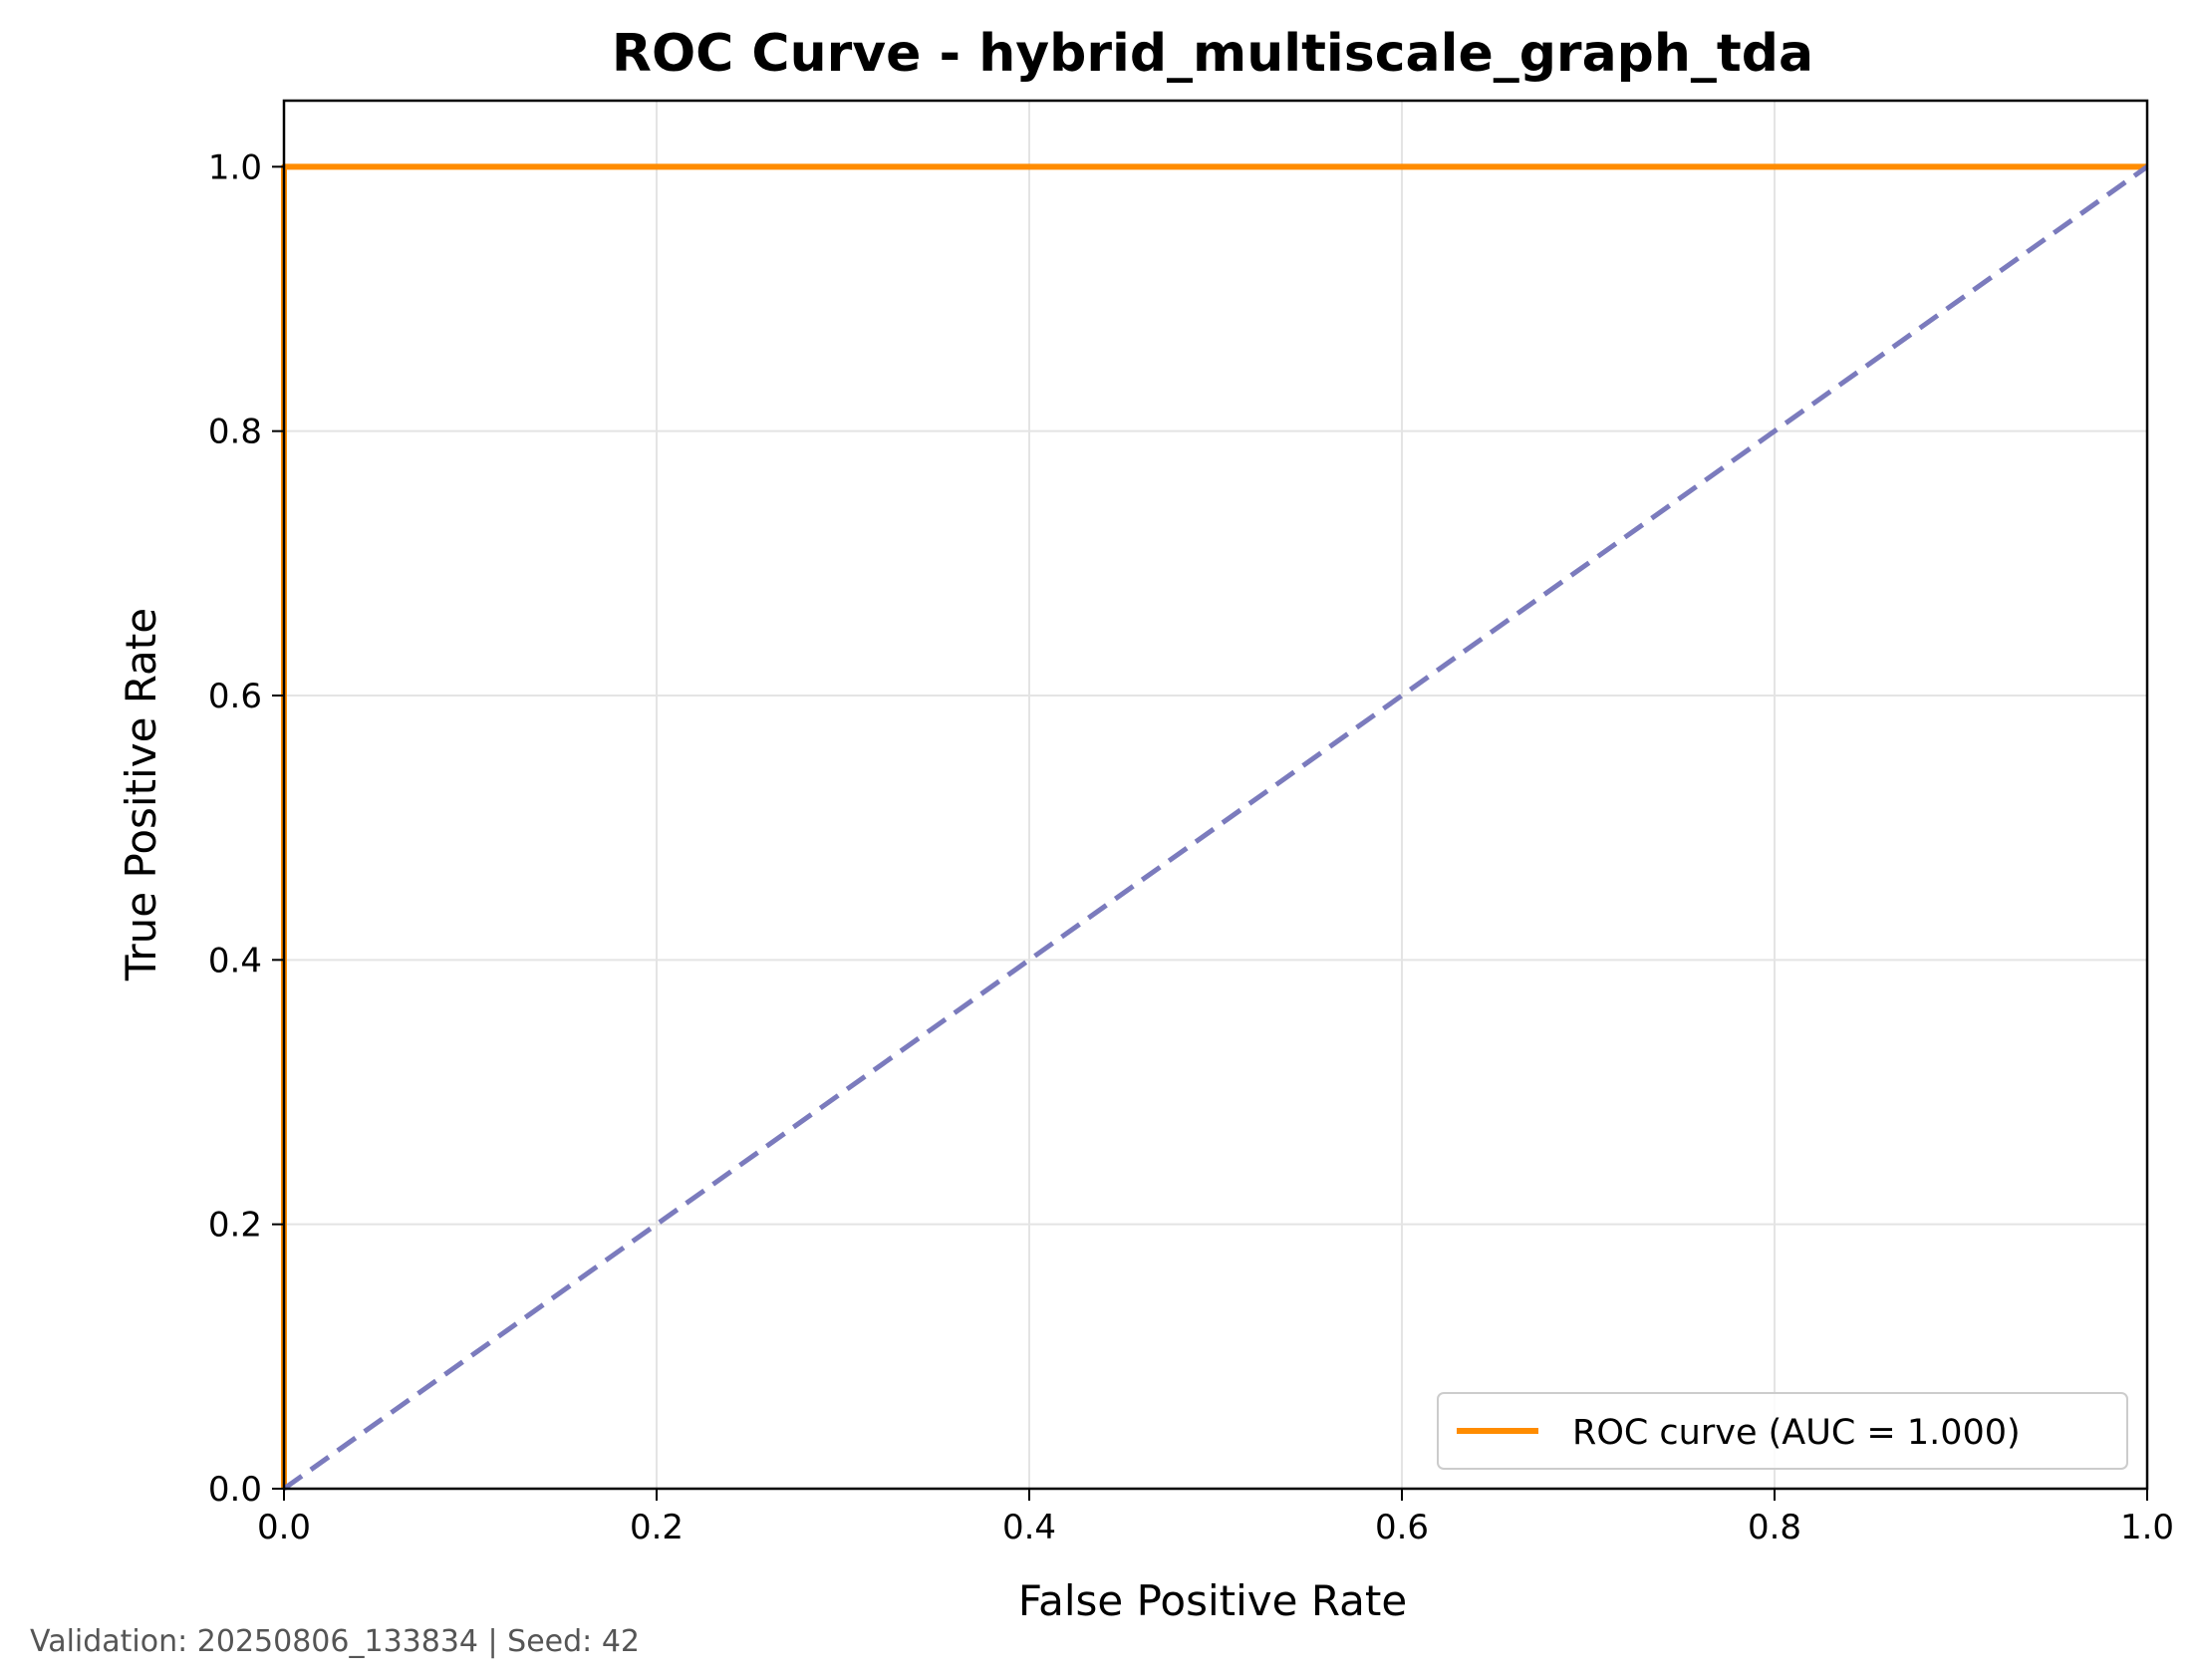 Image resolution: width=2197 pixels, height=1680 pixels. What do you see at coordinates (335, 1641) in the screenshot?
I see `validation-footer: Validation: 20250806_133834 | Seed: 42` at bounding box center [335, 1641].